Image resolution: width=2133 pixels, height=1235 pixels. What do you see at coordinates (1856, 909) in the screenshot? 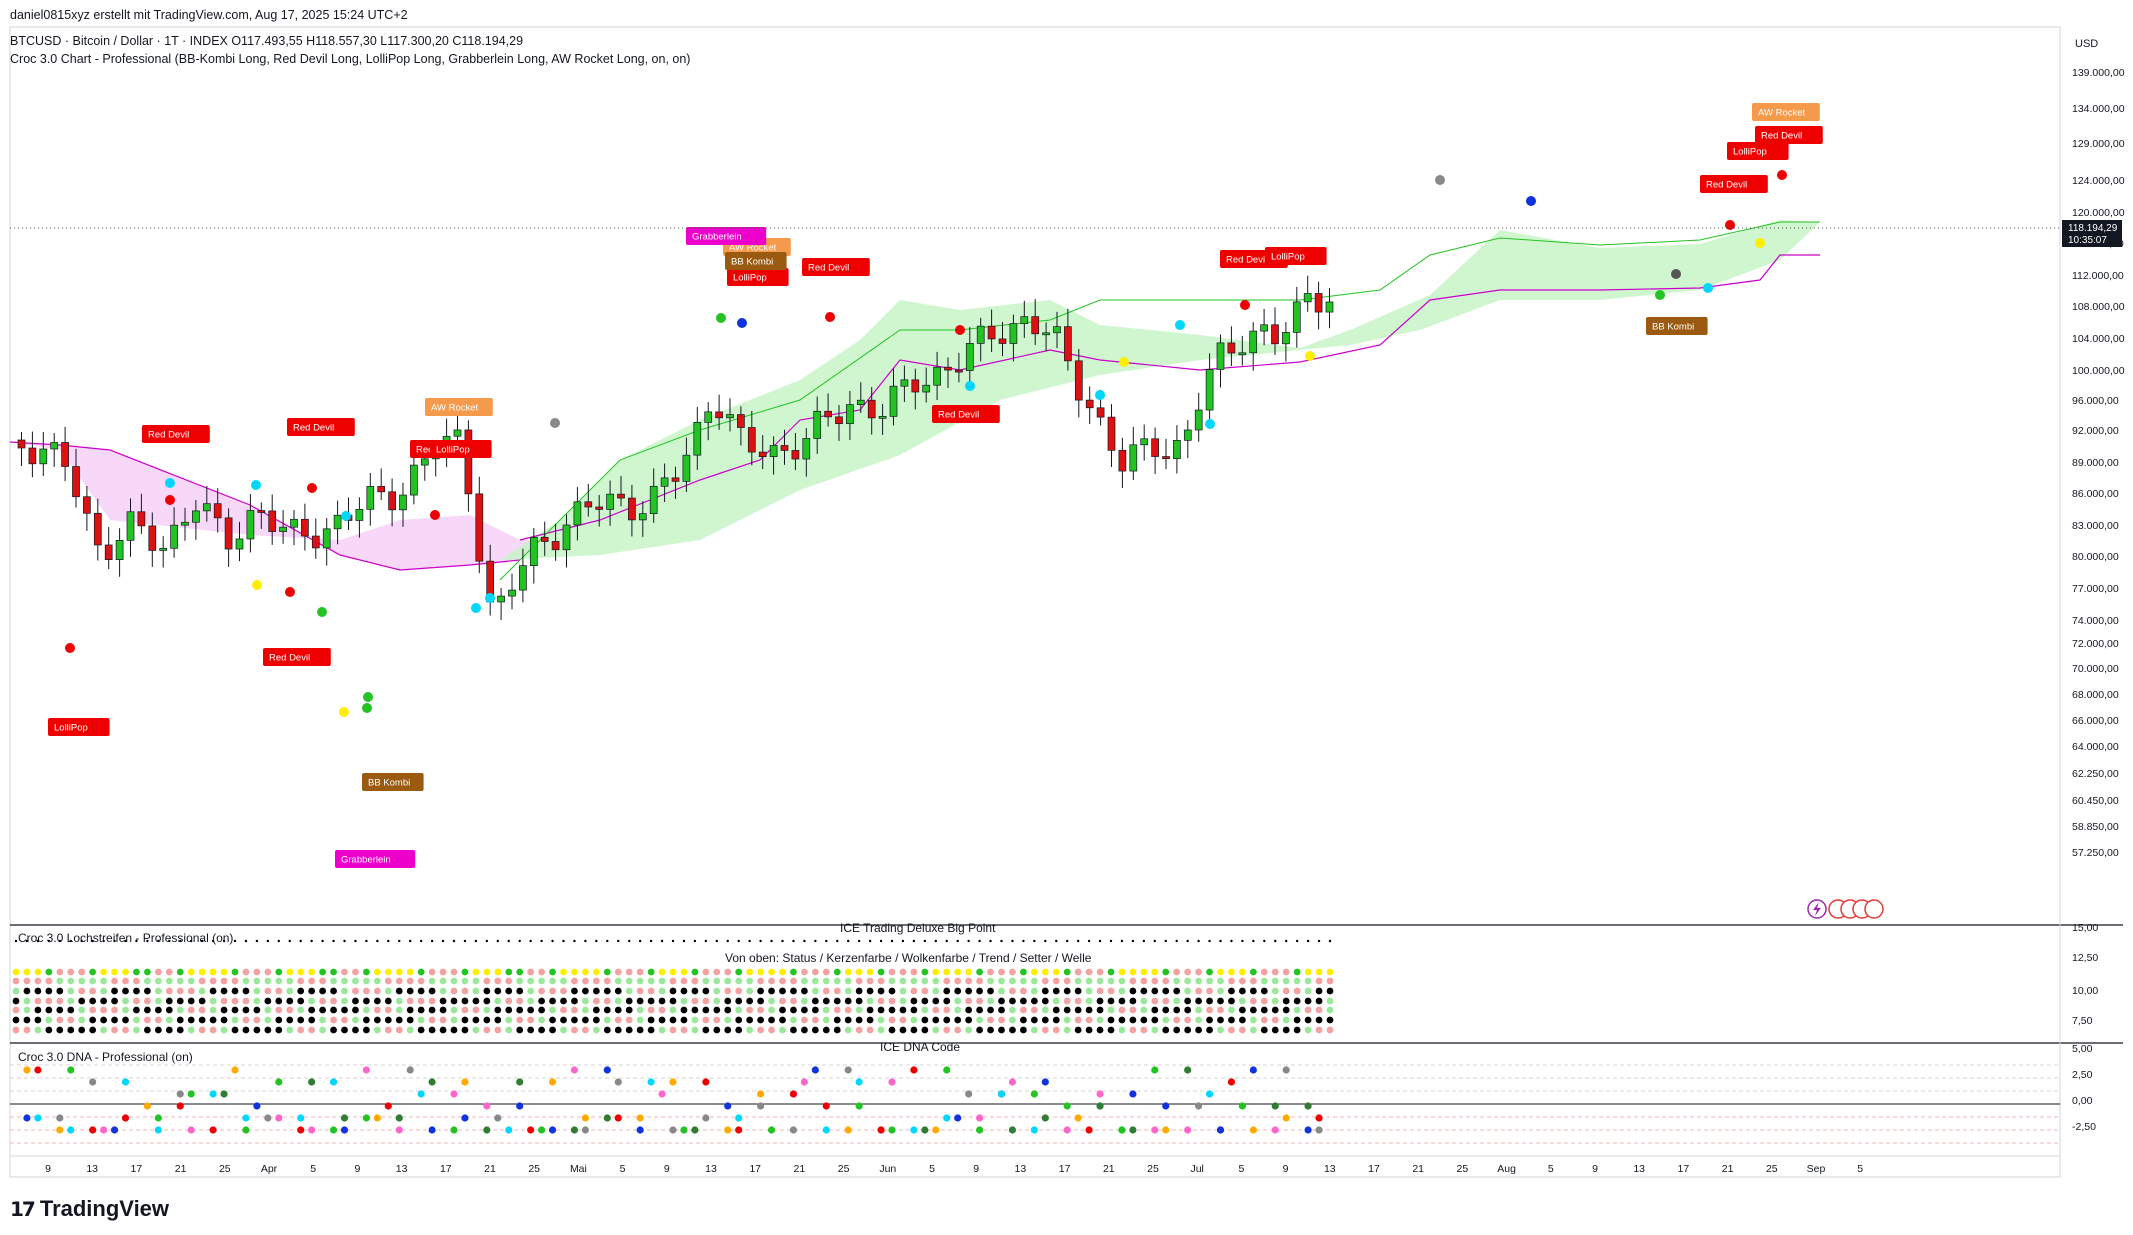
I see `flag-icons` at bounding box center [1856, 909].